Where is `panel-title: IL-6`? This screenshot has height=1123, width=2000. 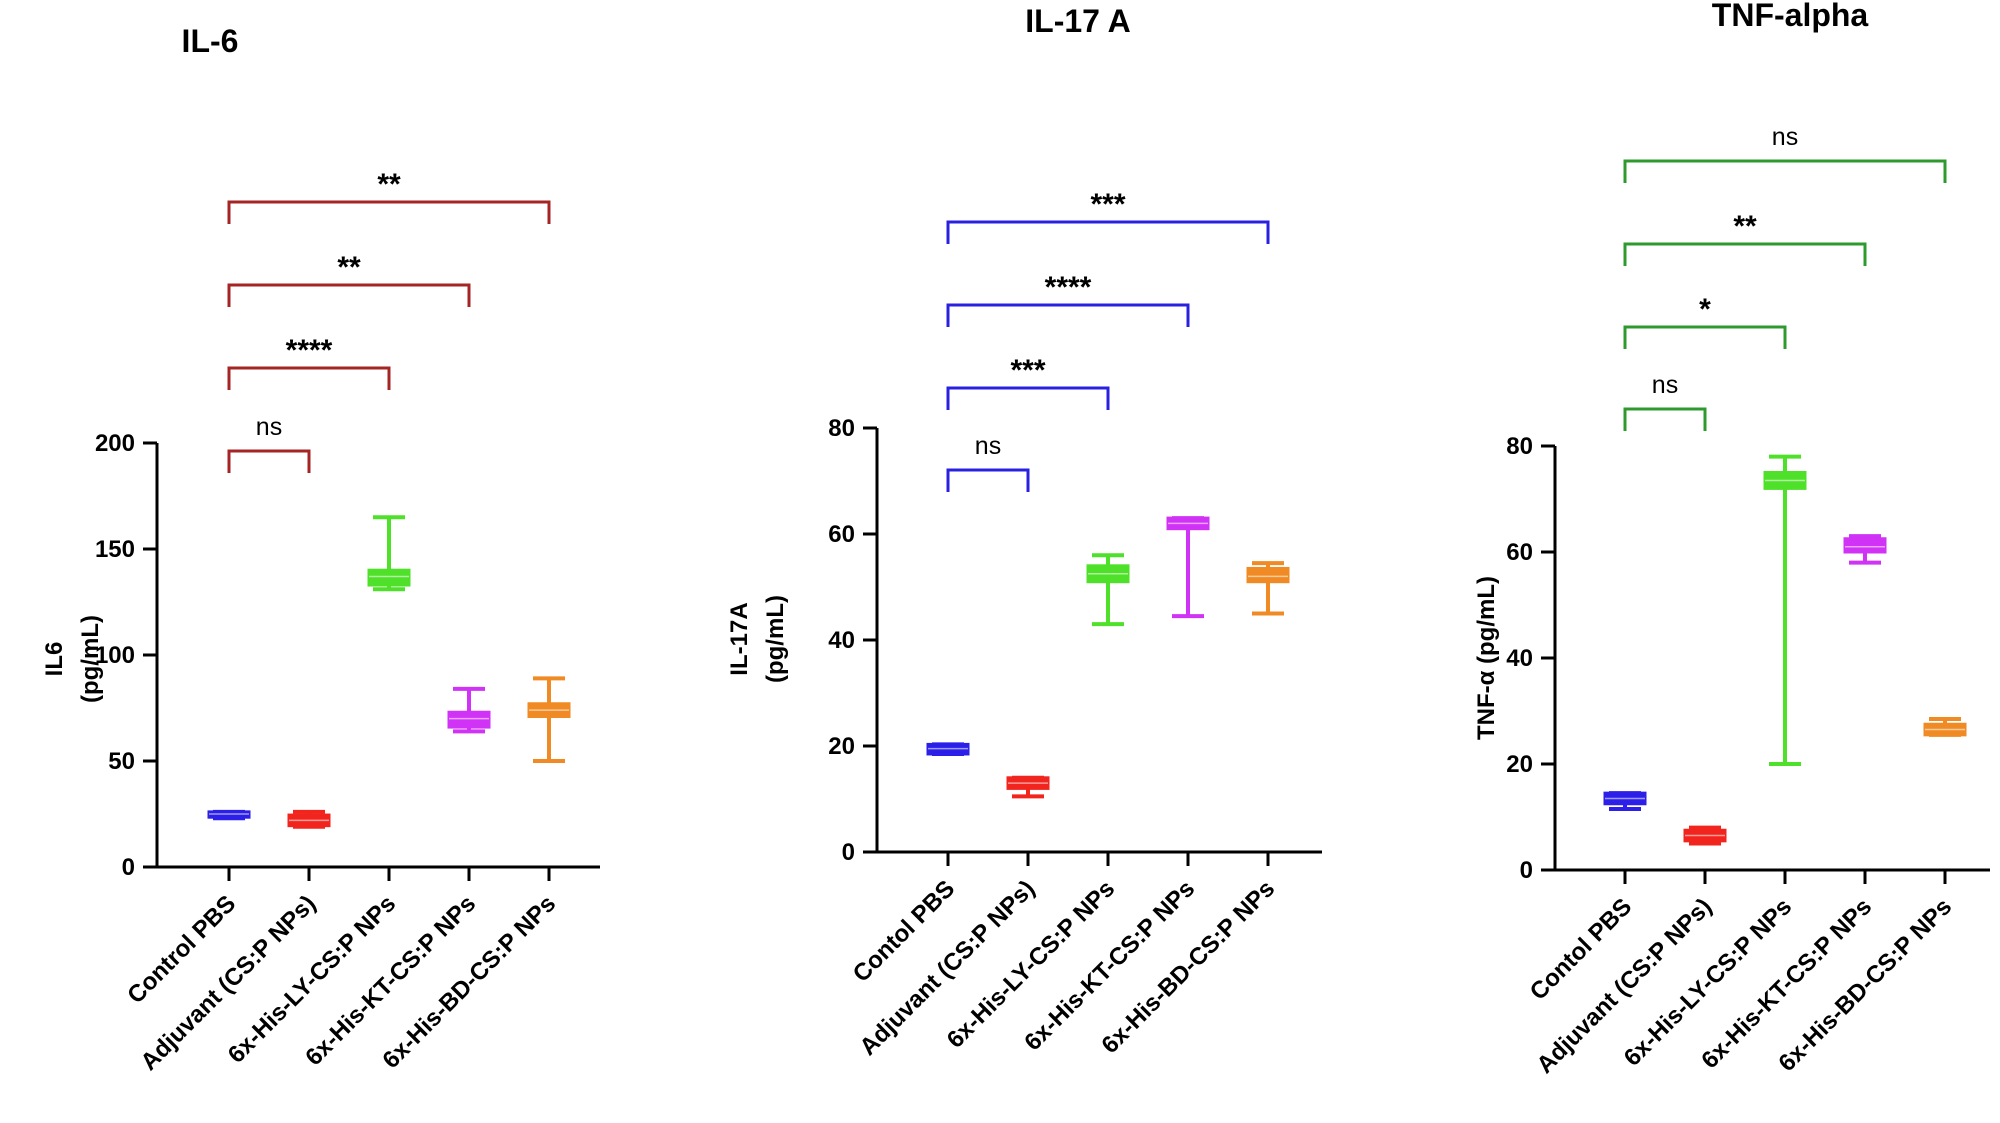
panel-title: IL-6 is located at coordinates (210, 41).